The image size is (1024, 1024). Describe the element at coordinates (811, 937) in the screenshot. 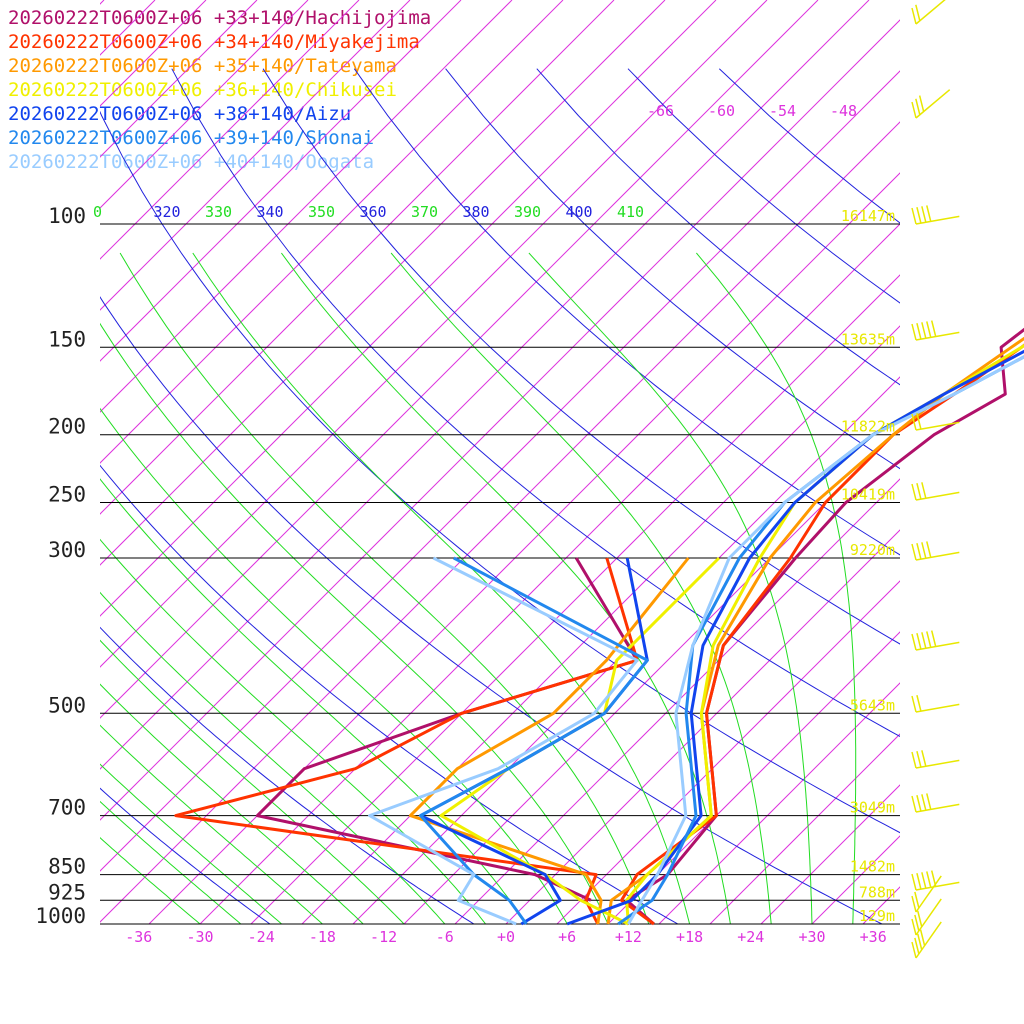

I see `x-tick-label: +30` at that location.